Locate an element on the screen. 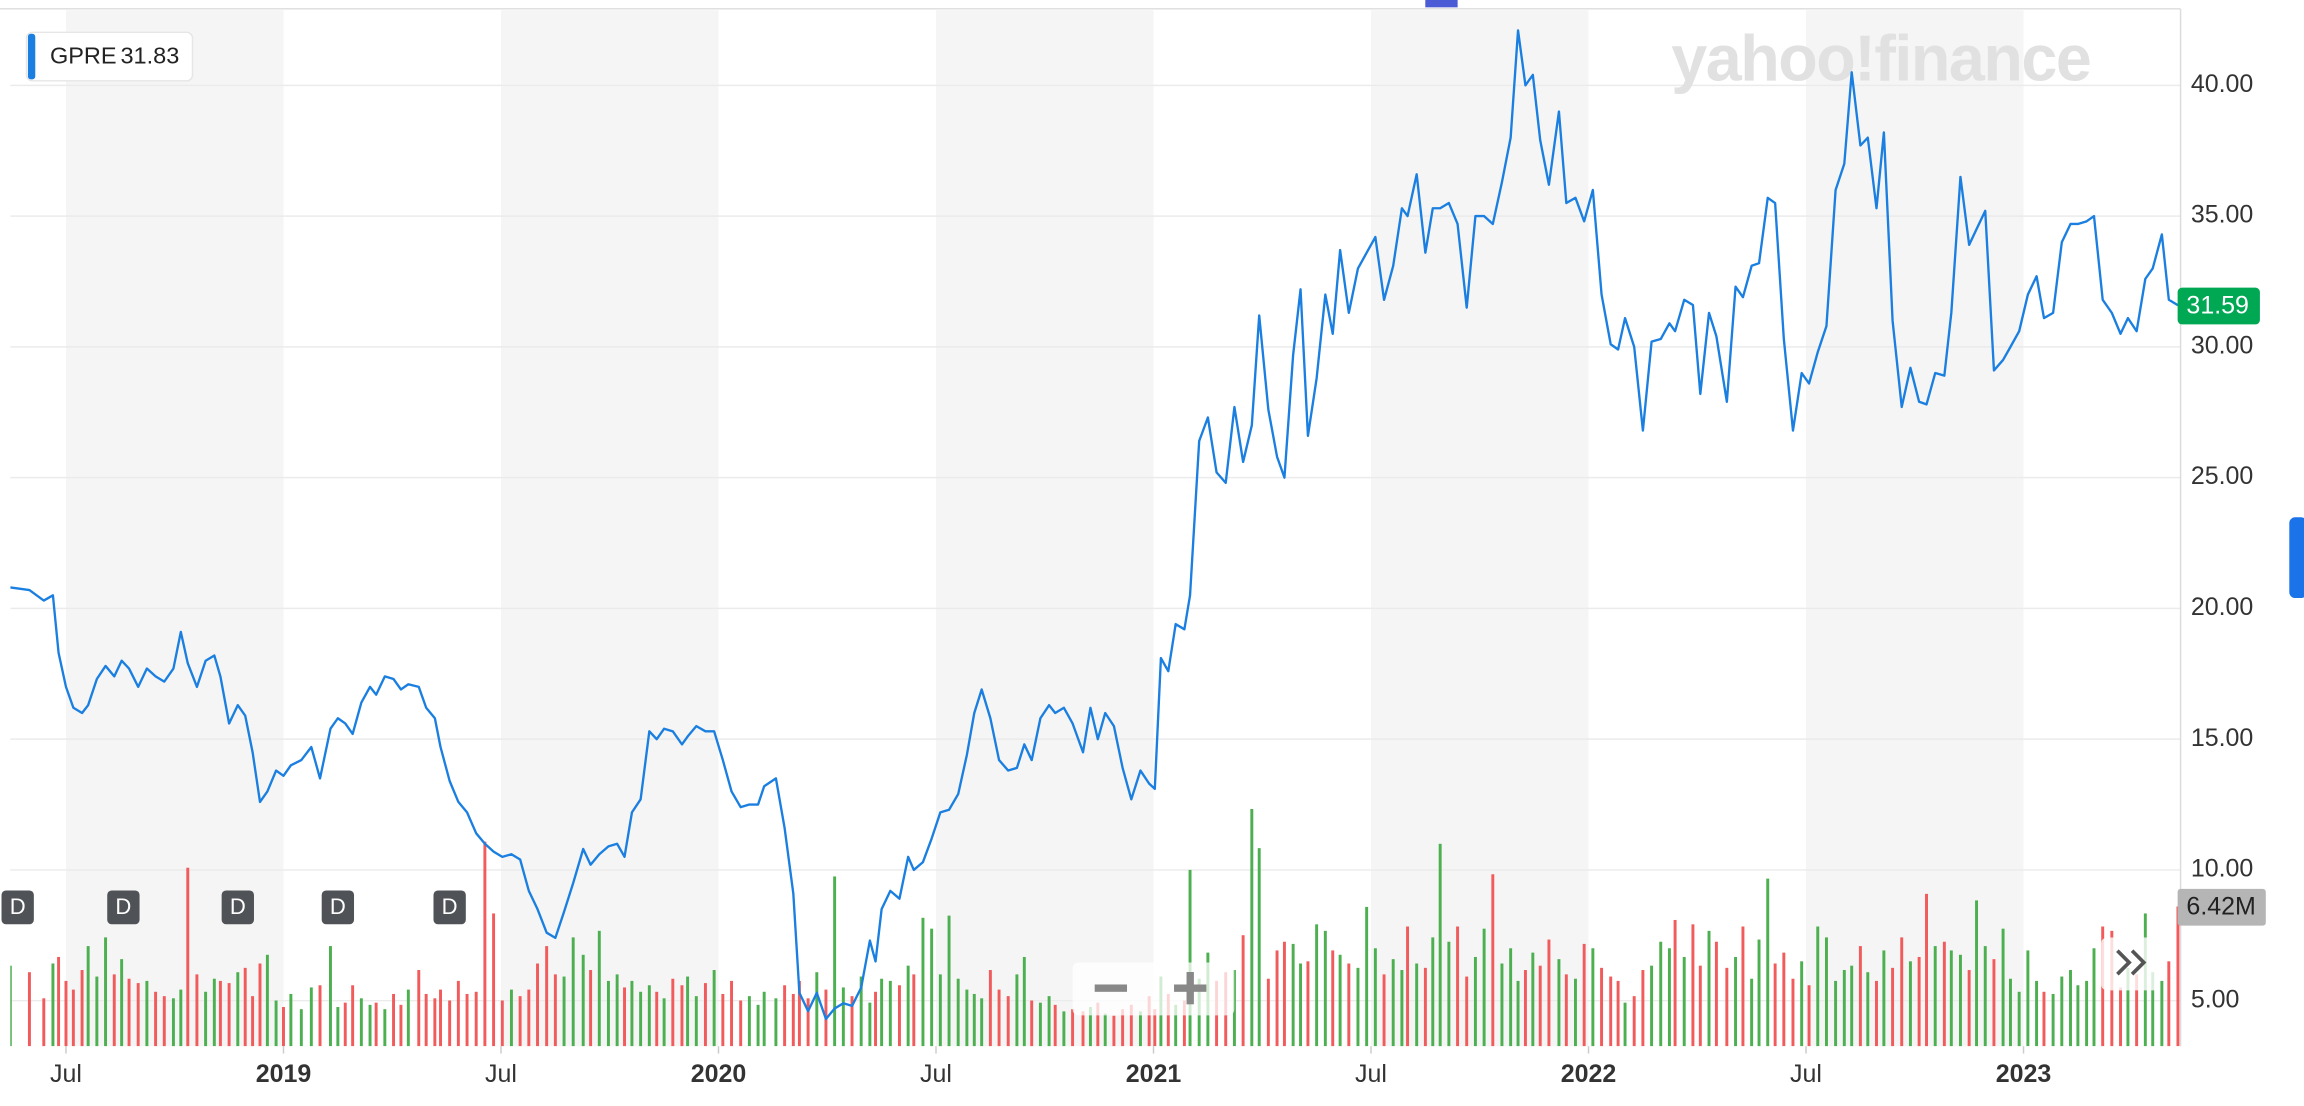 The image size is (2304, 1106). y-tick-label: 20.00 is located at coordinates (2222, 607).